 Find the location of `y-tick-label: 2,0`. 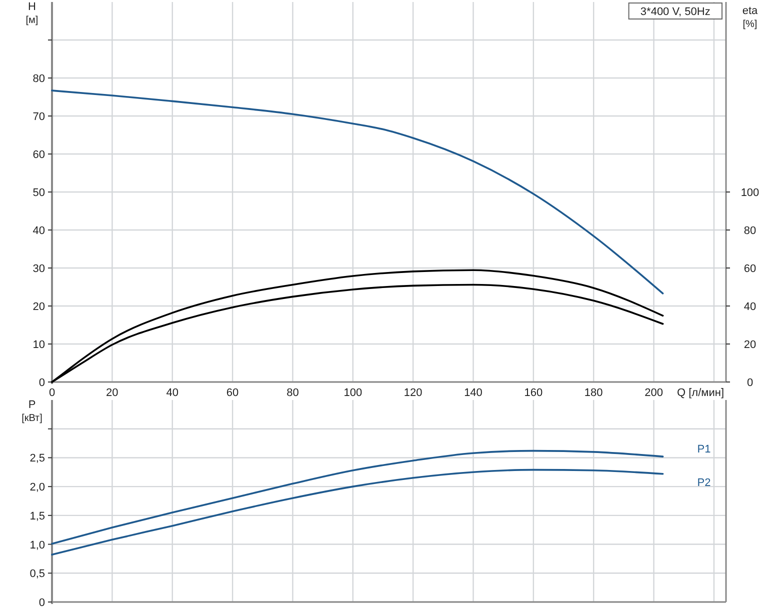

y-tick-label: 2,0 is located at coordinates (37, 488).